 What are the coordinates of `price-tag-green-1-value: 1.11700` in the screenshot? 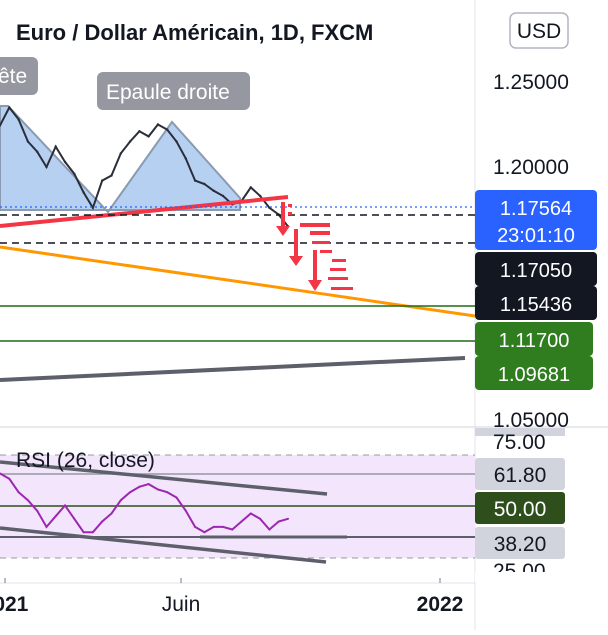 It's located at (534, 341).